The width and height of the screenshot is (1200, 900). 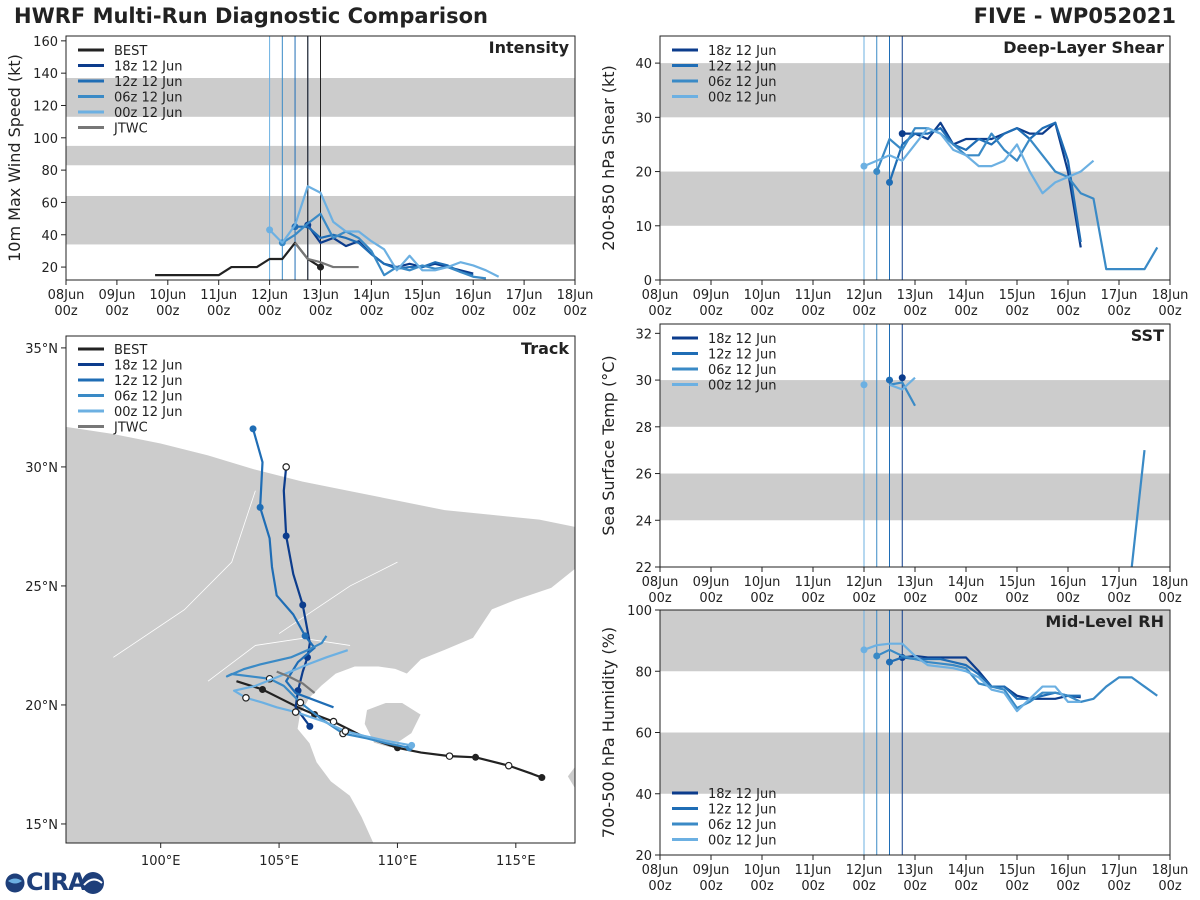 What do you see at coordinates (643, 568) in the screenshot?
I see `y-tick-label: 22` at bounding box center [643, 568].